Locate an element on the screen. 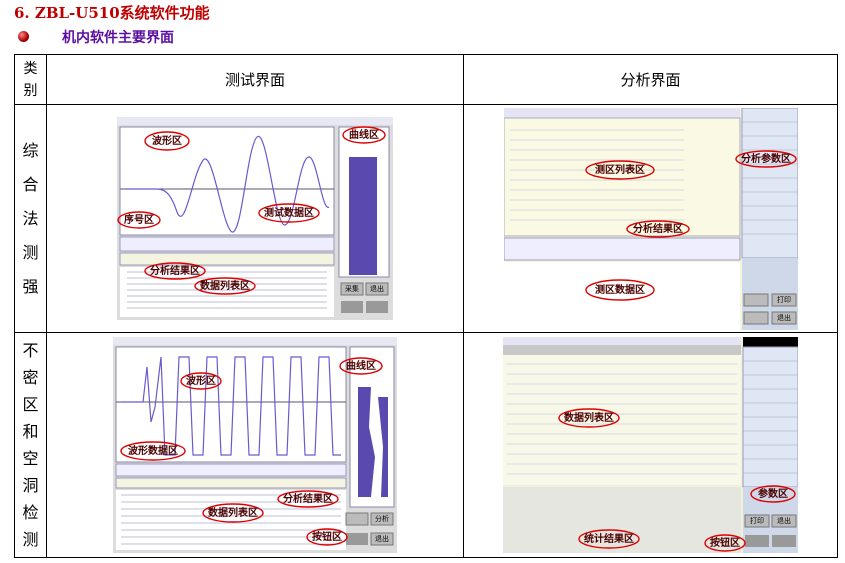  callout: 测区数据区 is located at coordinates (620, 289).